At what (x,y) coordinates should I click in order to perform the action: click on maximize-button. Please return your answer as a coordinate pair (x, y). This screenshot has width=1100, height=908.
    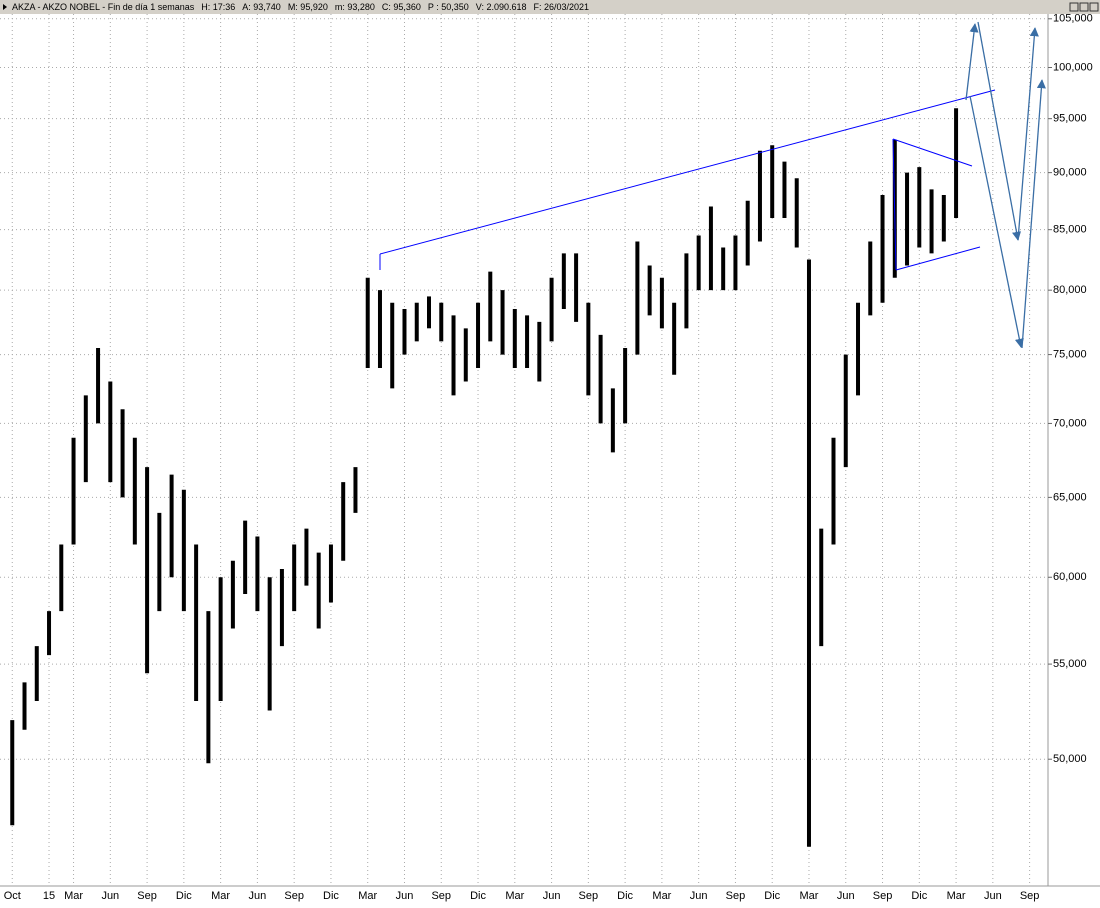
    Looking at the image, I should click on (1084, 7).